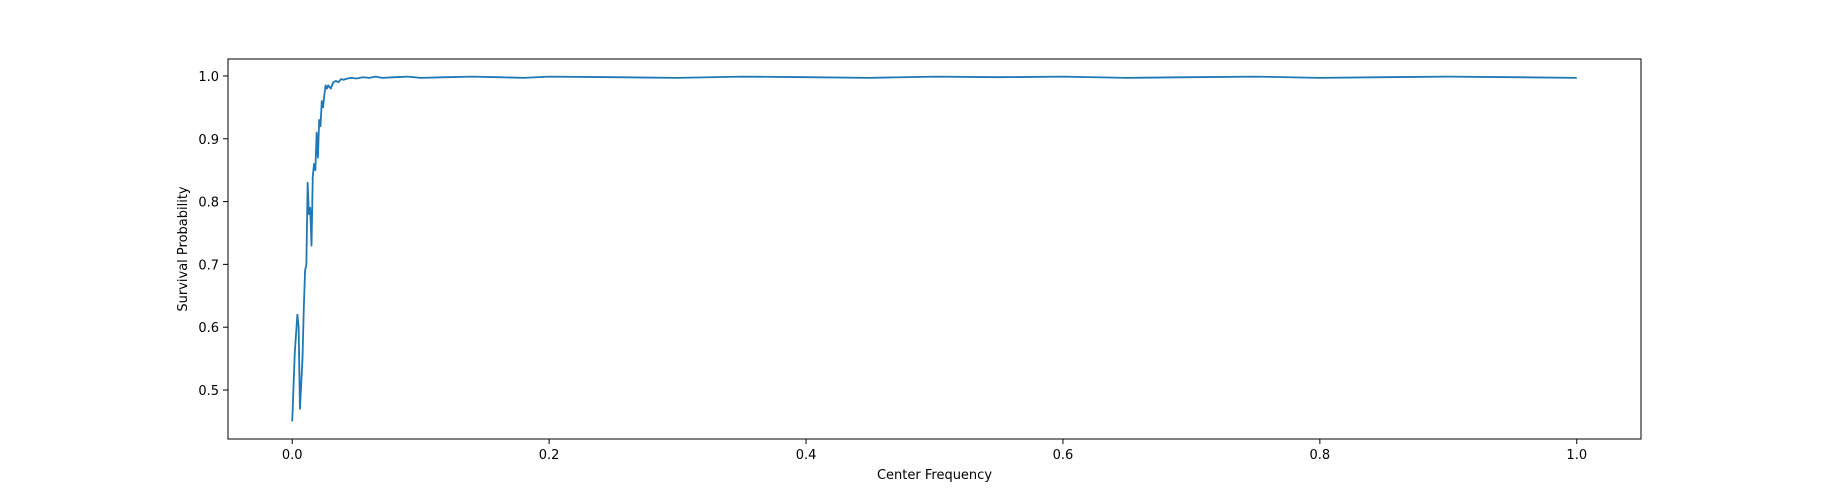 The width and height of the screenshot is (1823, 493). Describe the element at coordinates (183, 249) in the screenshot. I see `y-axis-label: Survival Probability` at that location.